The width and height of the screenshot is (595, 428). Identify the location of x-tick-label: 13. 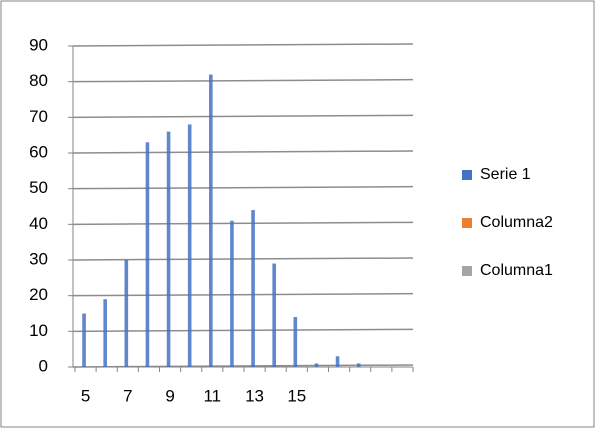
(254, 395).